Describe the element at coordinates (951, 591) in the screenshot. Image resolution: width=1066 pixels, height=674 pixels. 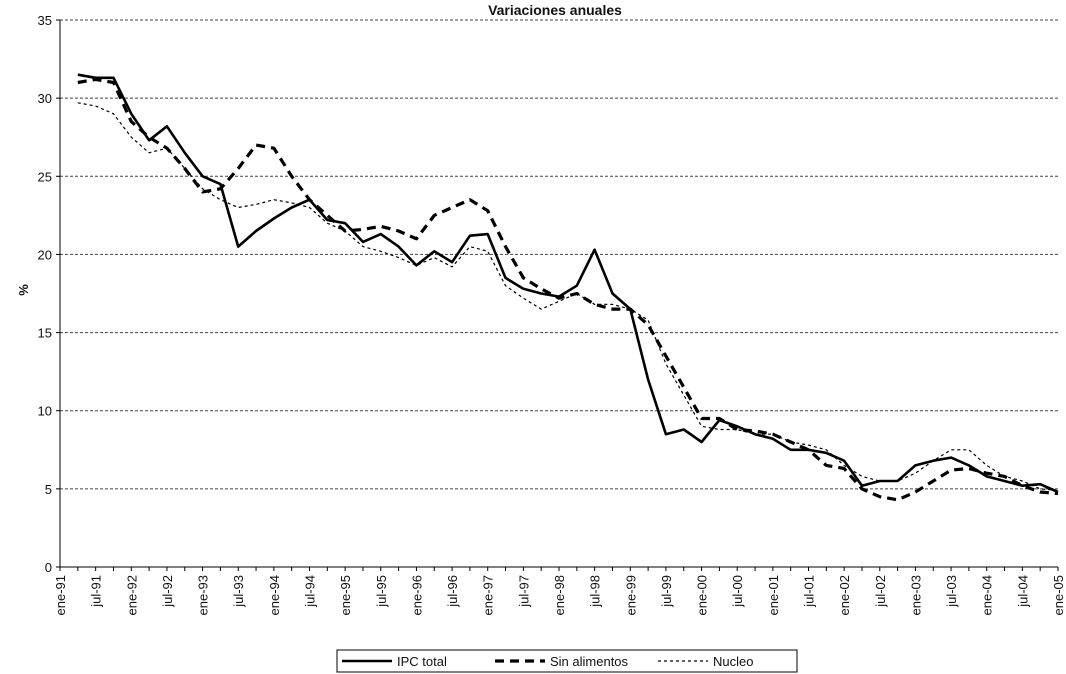
I see `x-tick-label: jul-03` at that location.